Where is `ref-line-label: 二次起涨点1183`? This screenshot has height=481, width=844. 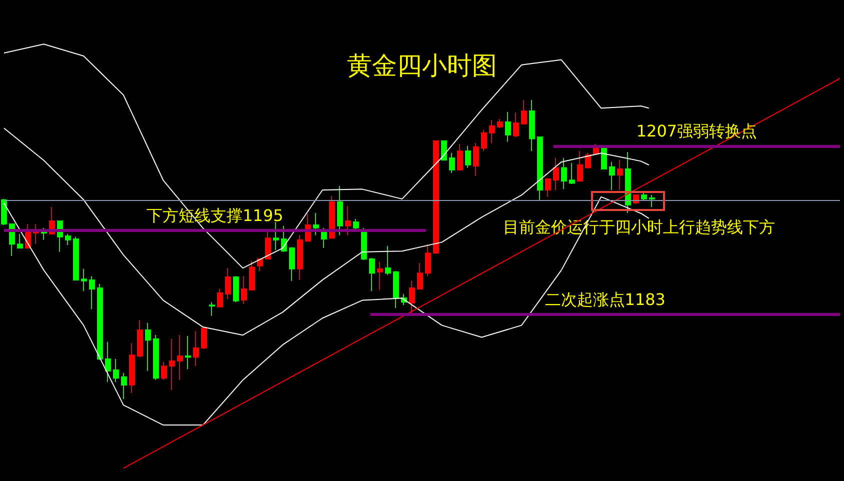
ref-line-label: 二次起涨点1183 is located at coordinates (605, 300).